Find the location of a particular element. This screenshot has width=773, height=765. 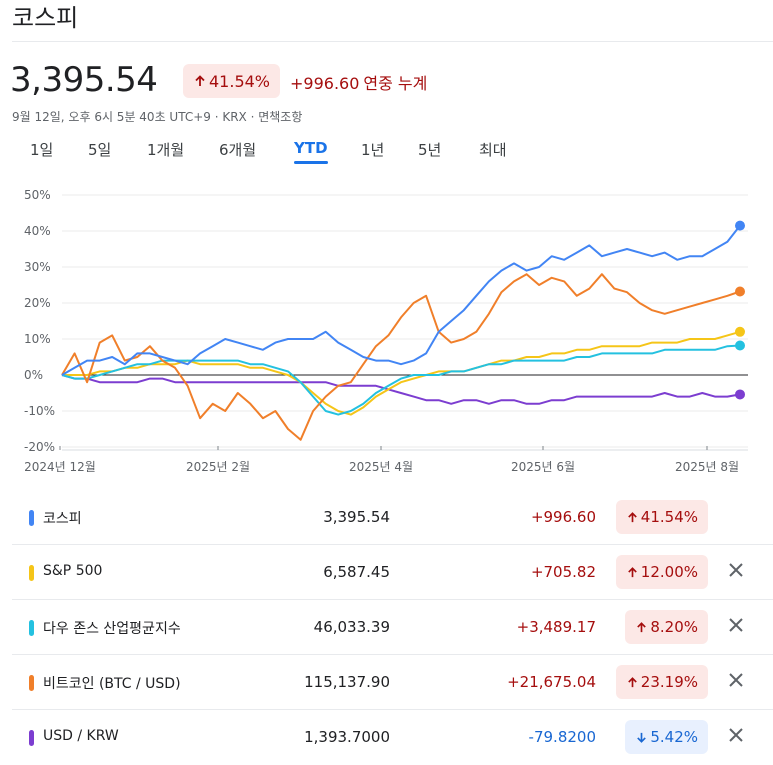

tab-6m: 6개월 is located at coordinates (238, 150).